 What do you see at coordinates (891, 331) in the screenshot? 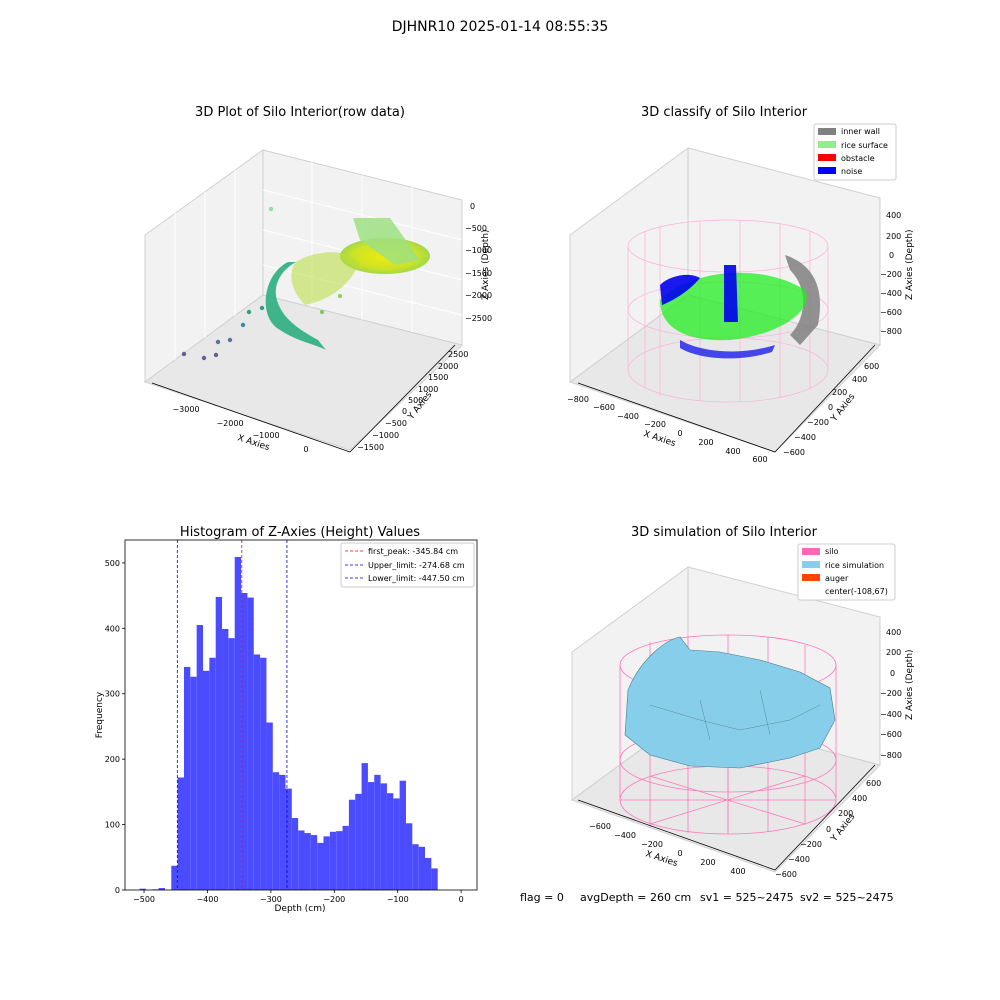
I see `classify-ztick-label: −800` at bounding box center [891, 331].